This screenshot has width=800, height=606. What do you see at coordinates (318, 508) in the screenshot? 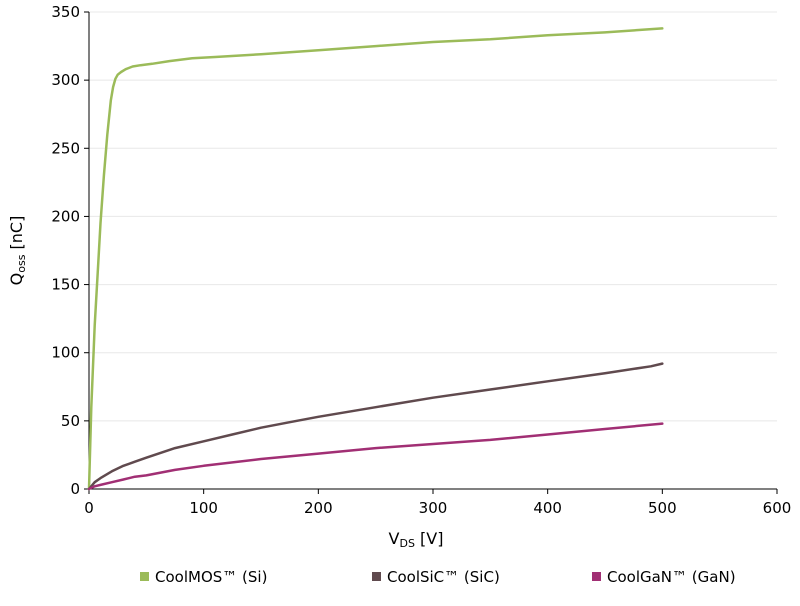
I see `x-tick-label-2: 200` at bounding box center [318, 508].